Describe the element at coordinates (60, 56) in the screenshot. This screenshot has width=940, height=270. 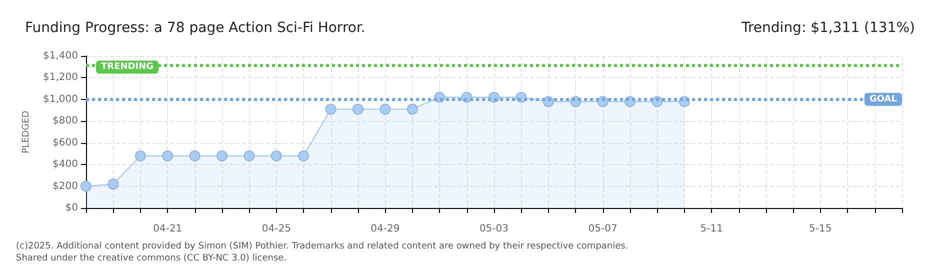
I see `y-tick-label: $1,400` at that location.